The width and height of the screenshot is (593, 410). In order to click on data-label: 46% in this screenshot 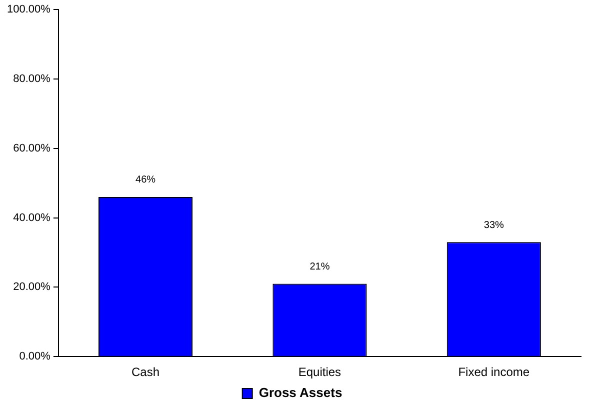, I will do `click(146, 180)`.